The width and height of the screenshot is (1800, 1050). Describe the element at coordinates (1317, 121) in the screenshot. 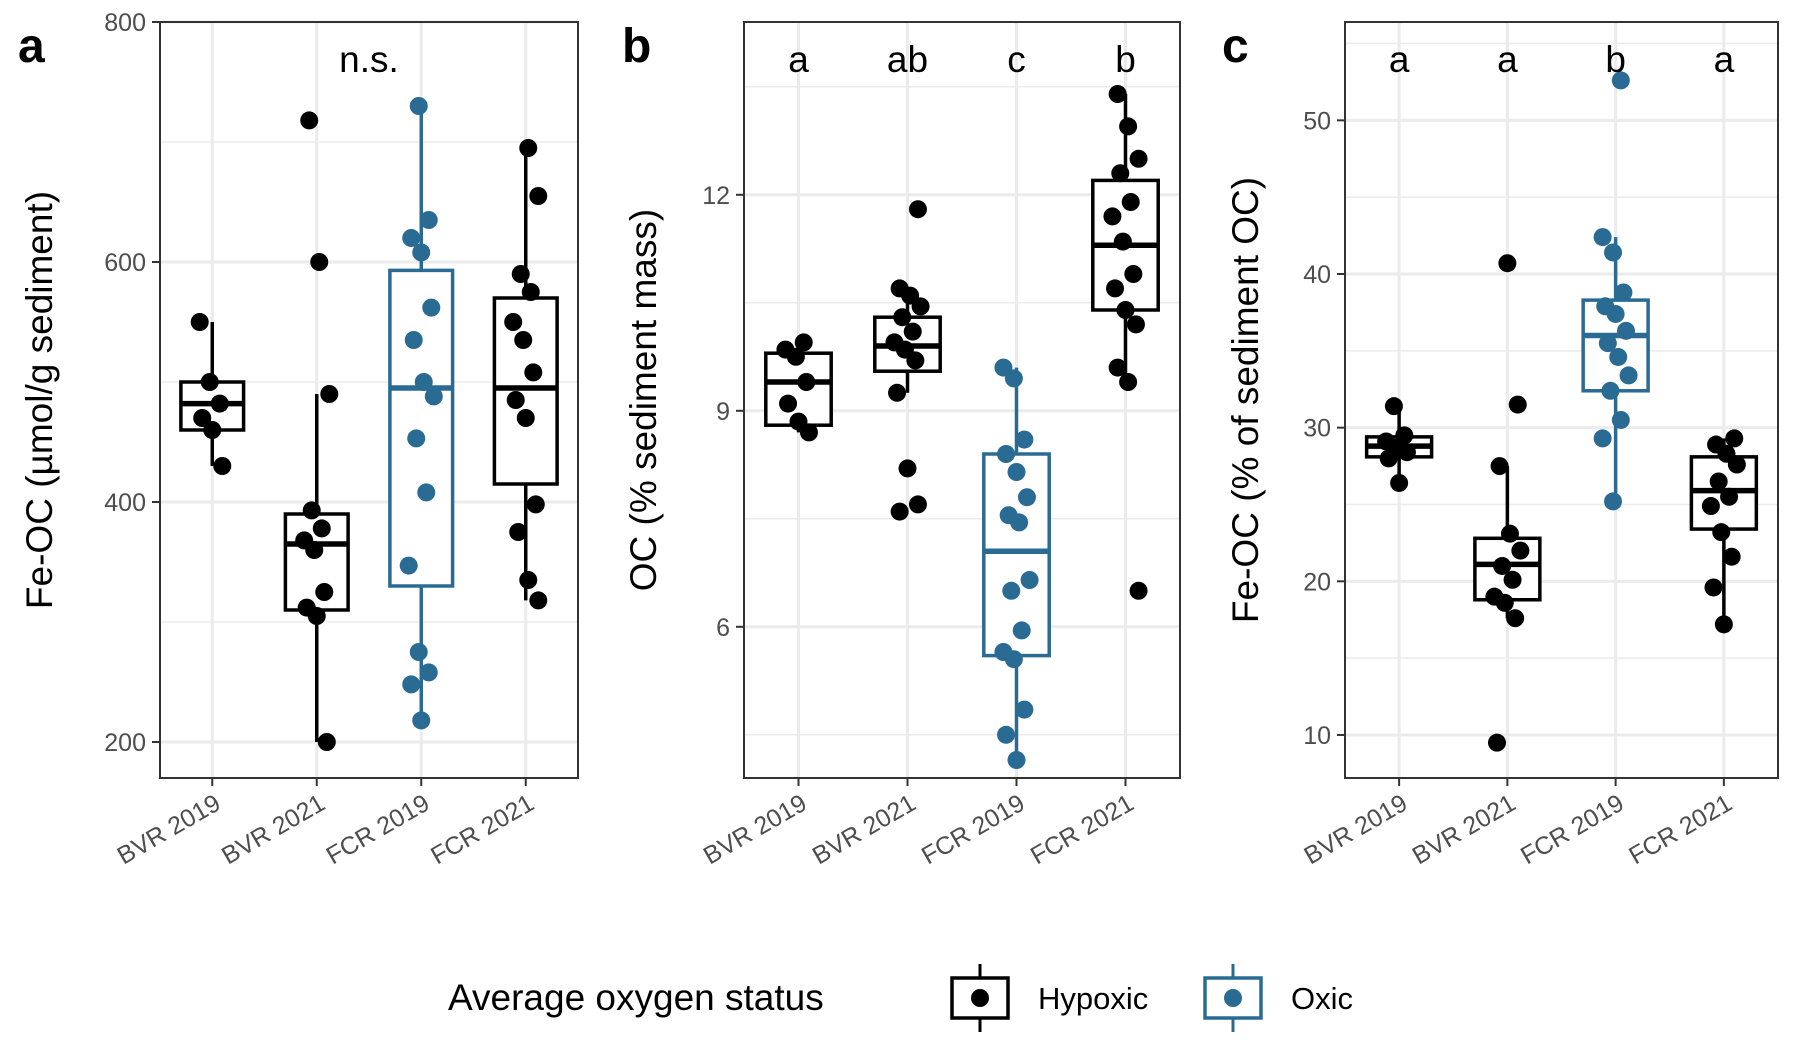

I see `y-tick-label: 50` at that location.